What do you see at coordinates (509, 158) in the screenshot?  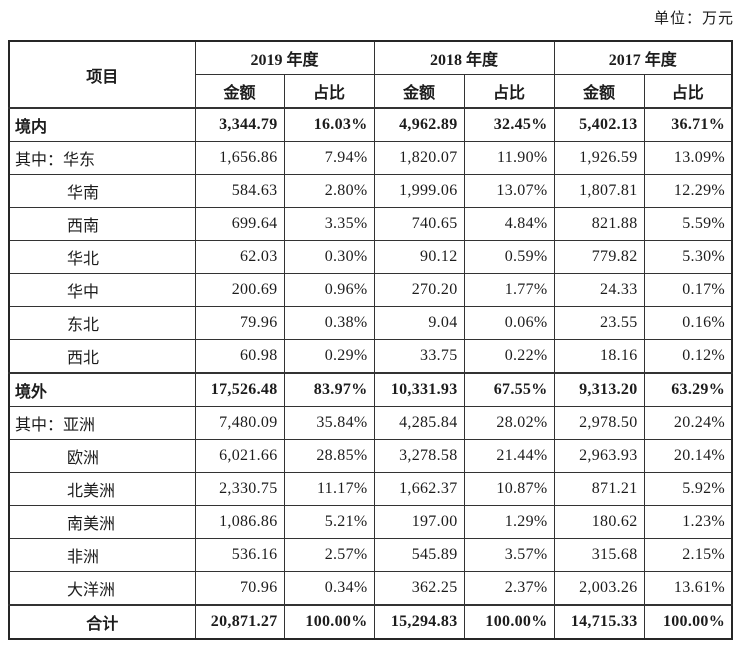 I see `ratio-cell: 11.90%` at bounding box center [509, 158].